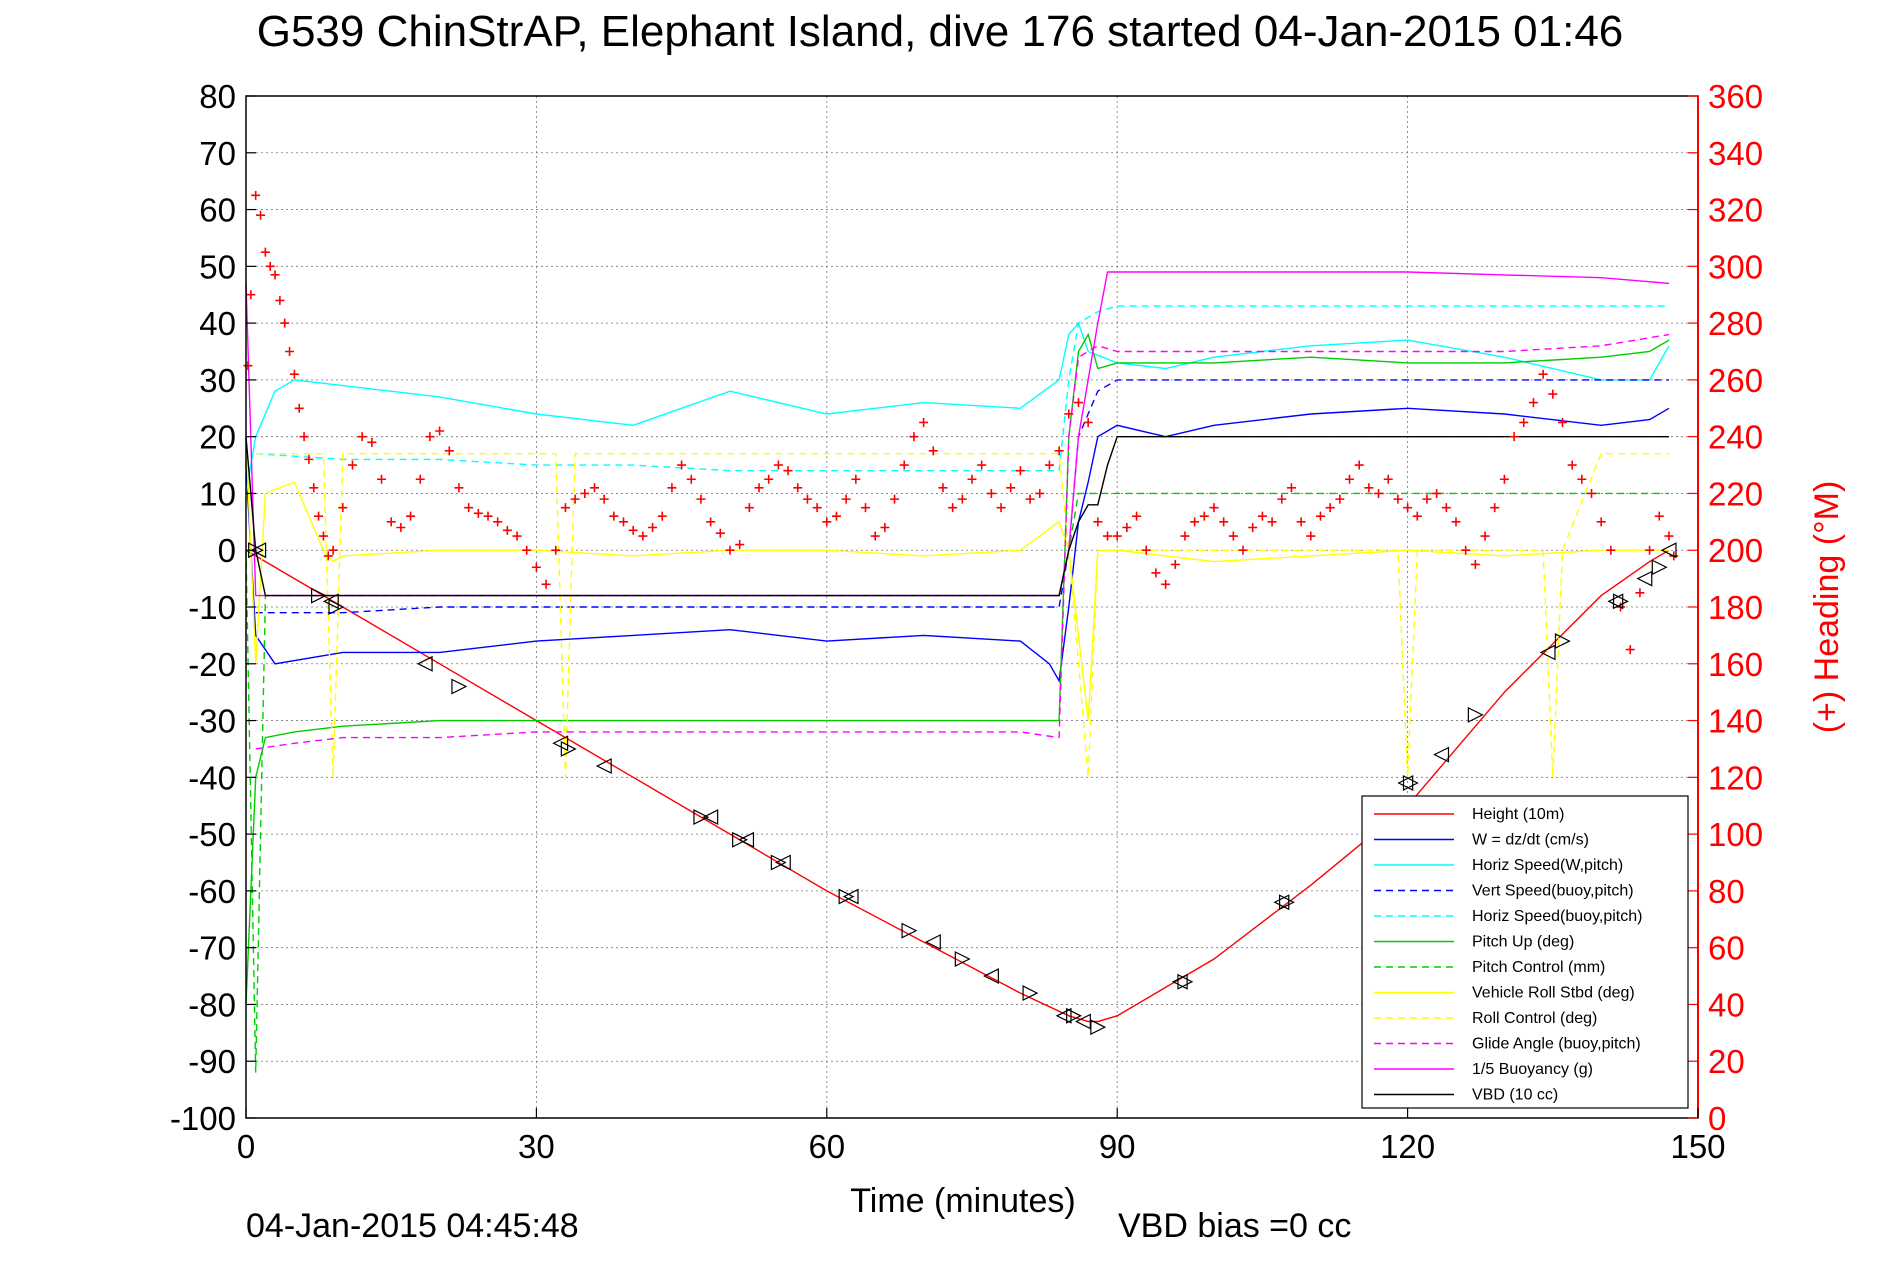 This screenshot has width=1891, height=1262. Describe the element at coordinates (1234, 1226) in the screenshot. I see `vbd-bias: VBD bias =0 cc` at that location.